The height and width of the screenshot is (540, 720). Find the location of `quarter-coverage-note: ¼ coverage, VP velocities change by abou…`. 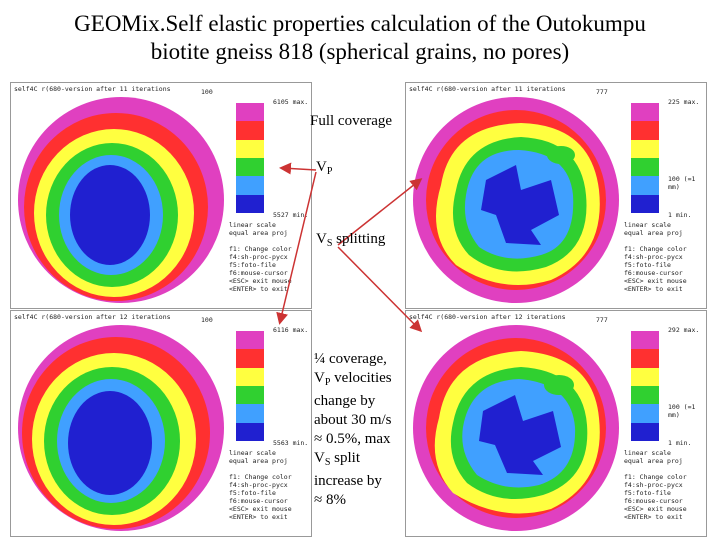

quarter-coverage-note: ¼ coverage, VP velocities change by abou… is located at coordinates (353, 430).